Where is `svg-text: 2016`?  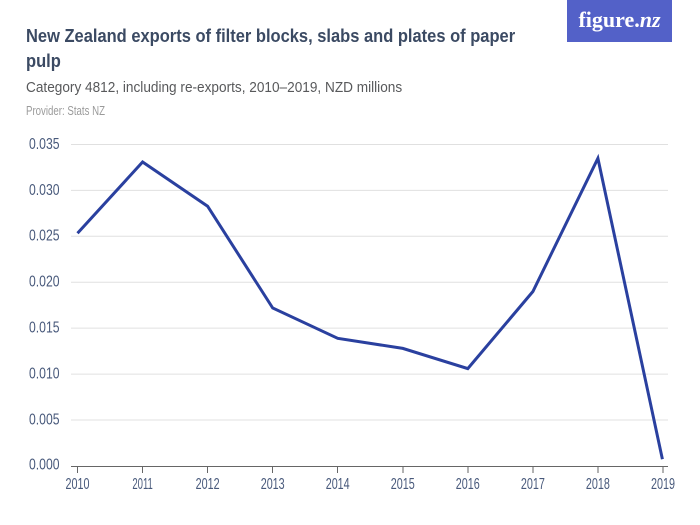 svg-text: 2016 is located at coordinates (468, 484).